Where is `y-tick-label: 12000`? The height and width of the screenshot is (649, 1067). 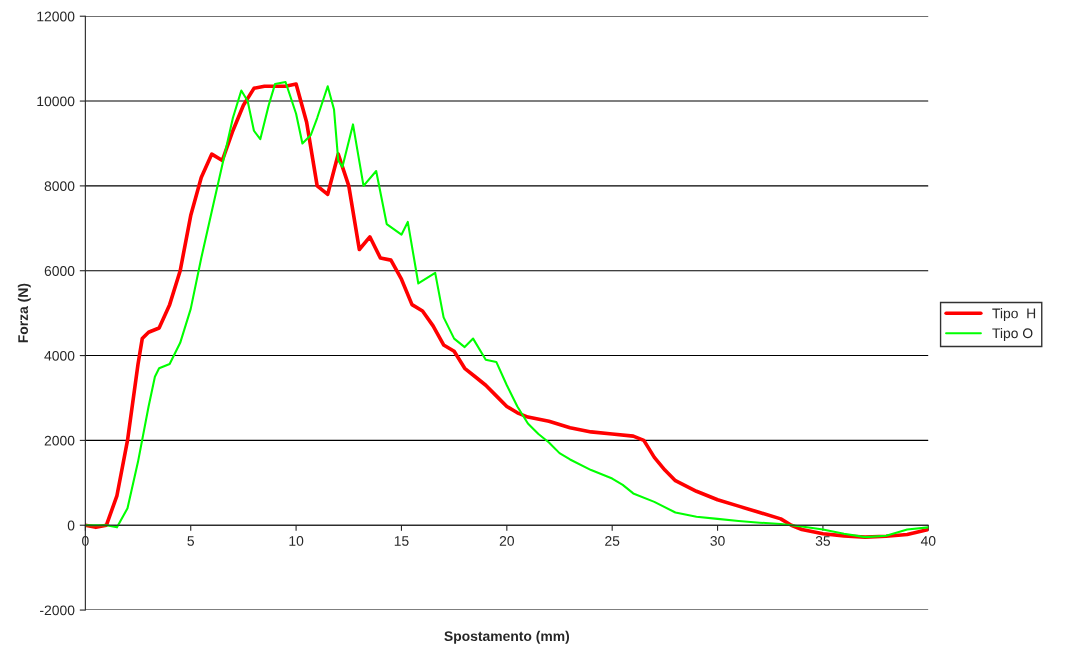 y-tick-label: 12000 is located at coordinates (56, 16).